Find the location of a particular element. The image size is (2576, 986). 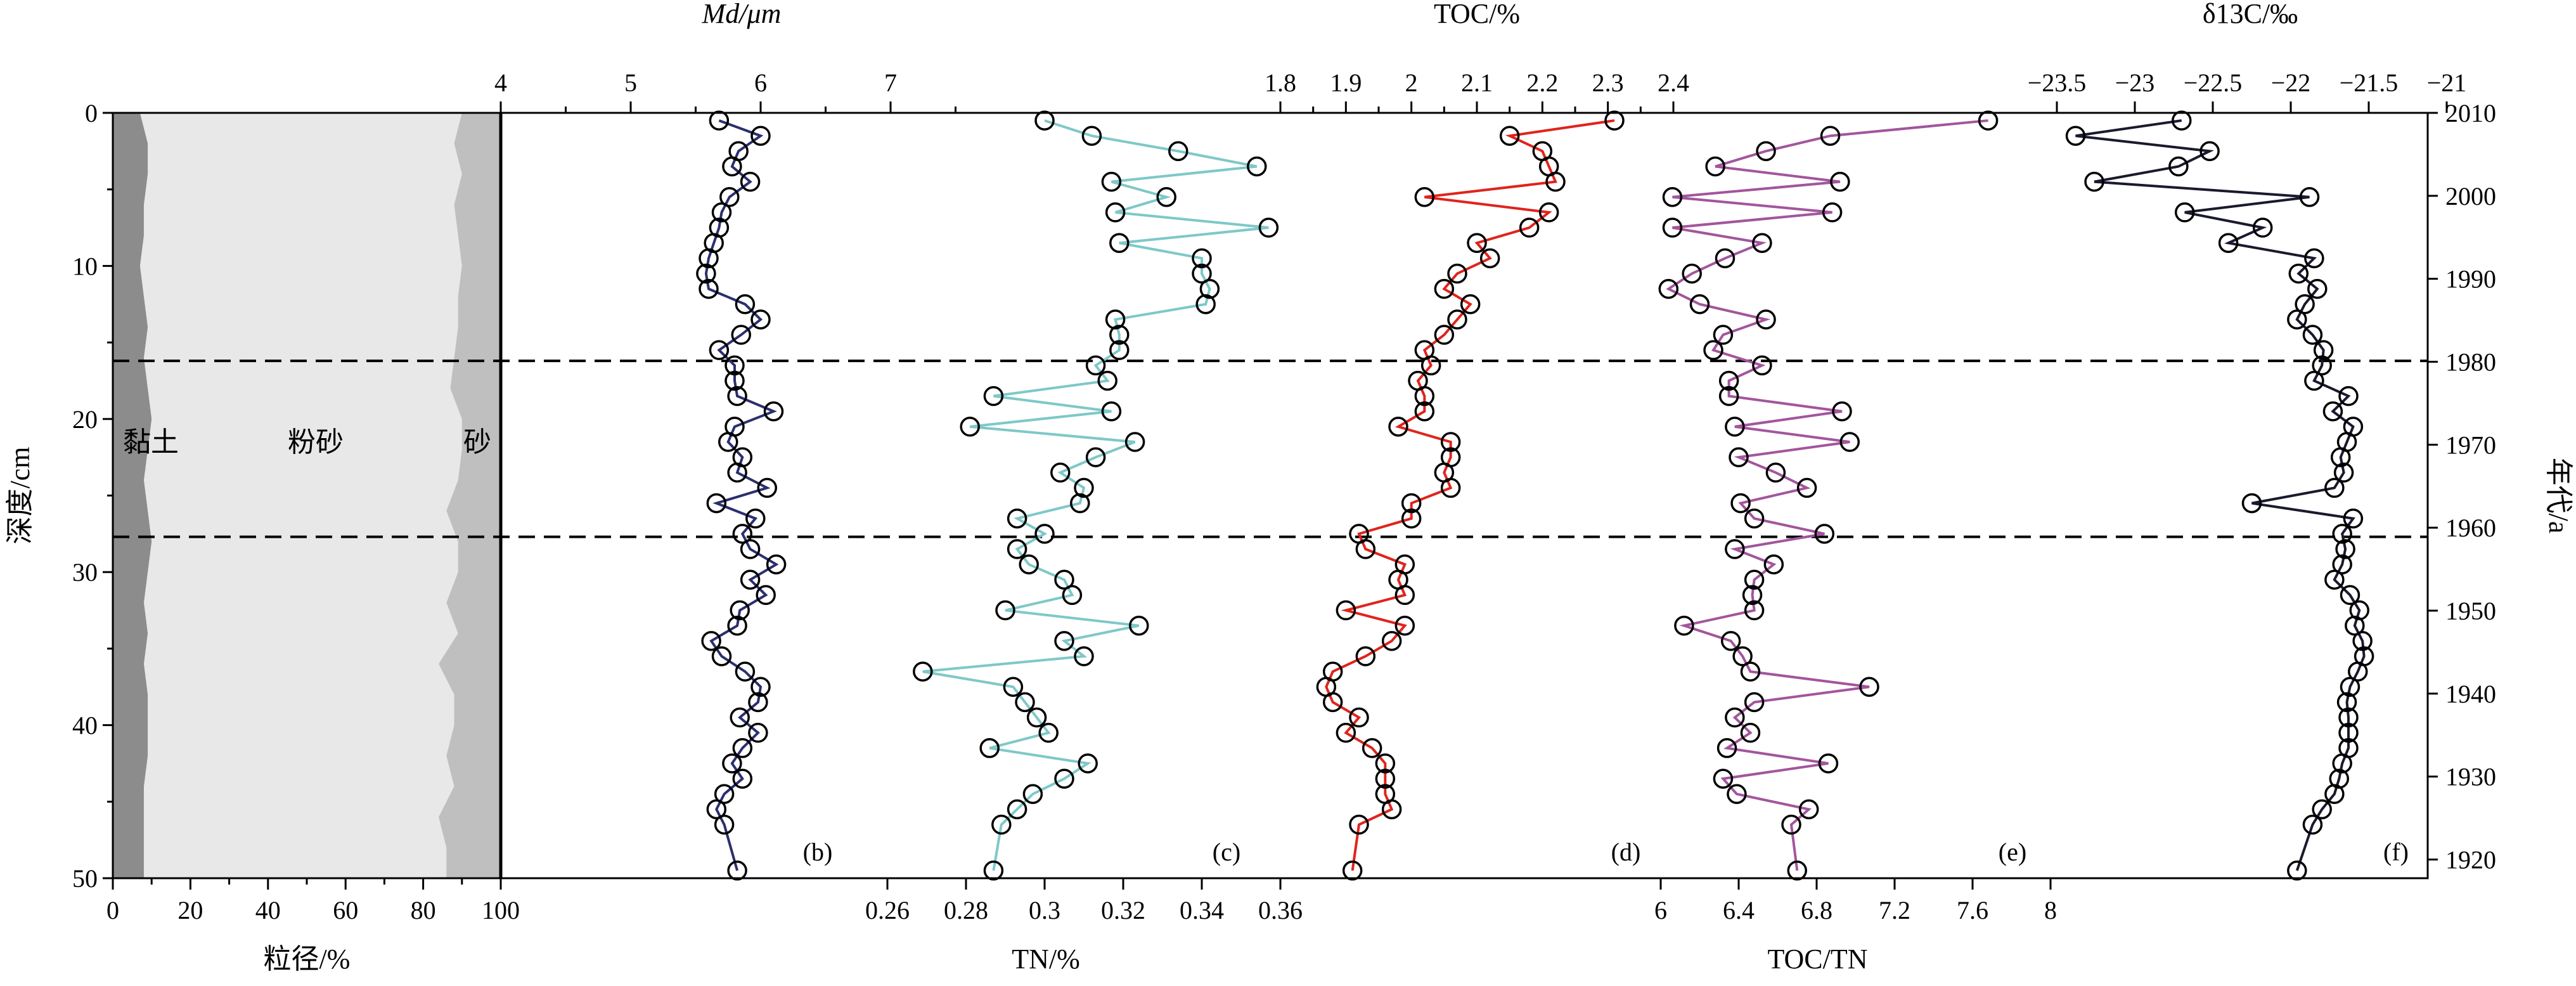

year-tick-label: 1960 is located at coordinates (2470, 528).